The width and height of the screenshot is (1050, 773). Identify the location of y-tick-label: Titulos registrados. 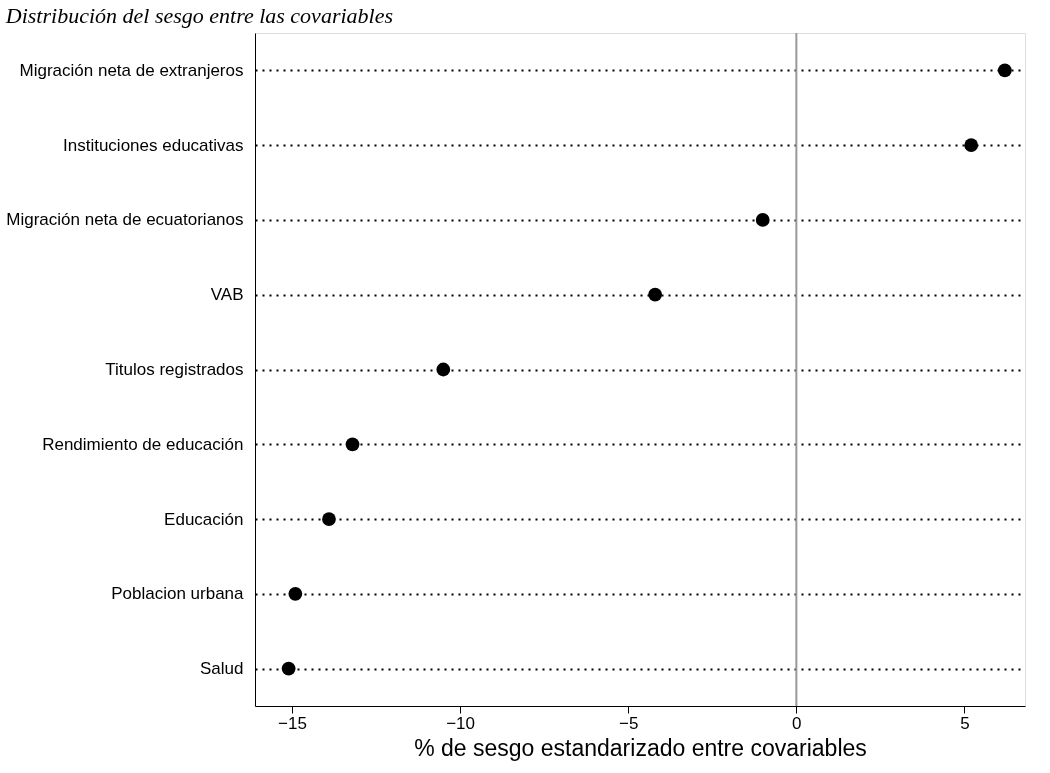
(174, 369).